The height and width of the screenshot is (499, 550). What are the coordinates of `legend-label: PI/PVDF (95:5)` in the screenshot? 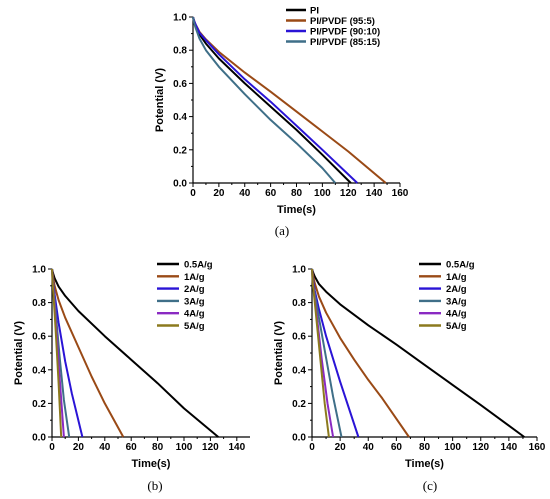 It's located at (342, 21).